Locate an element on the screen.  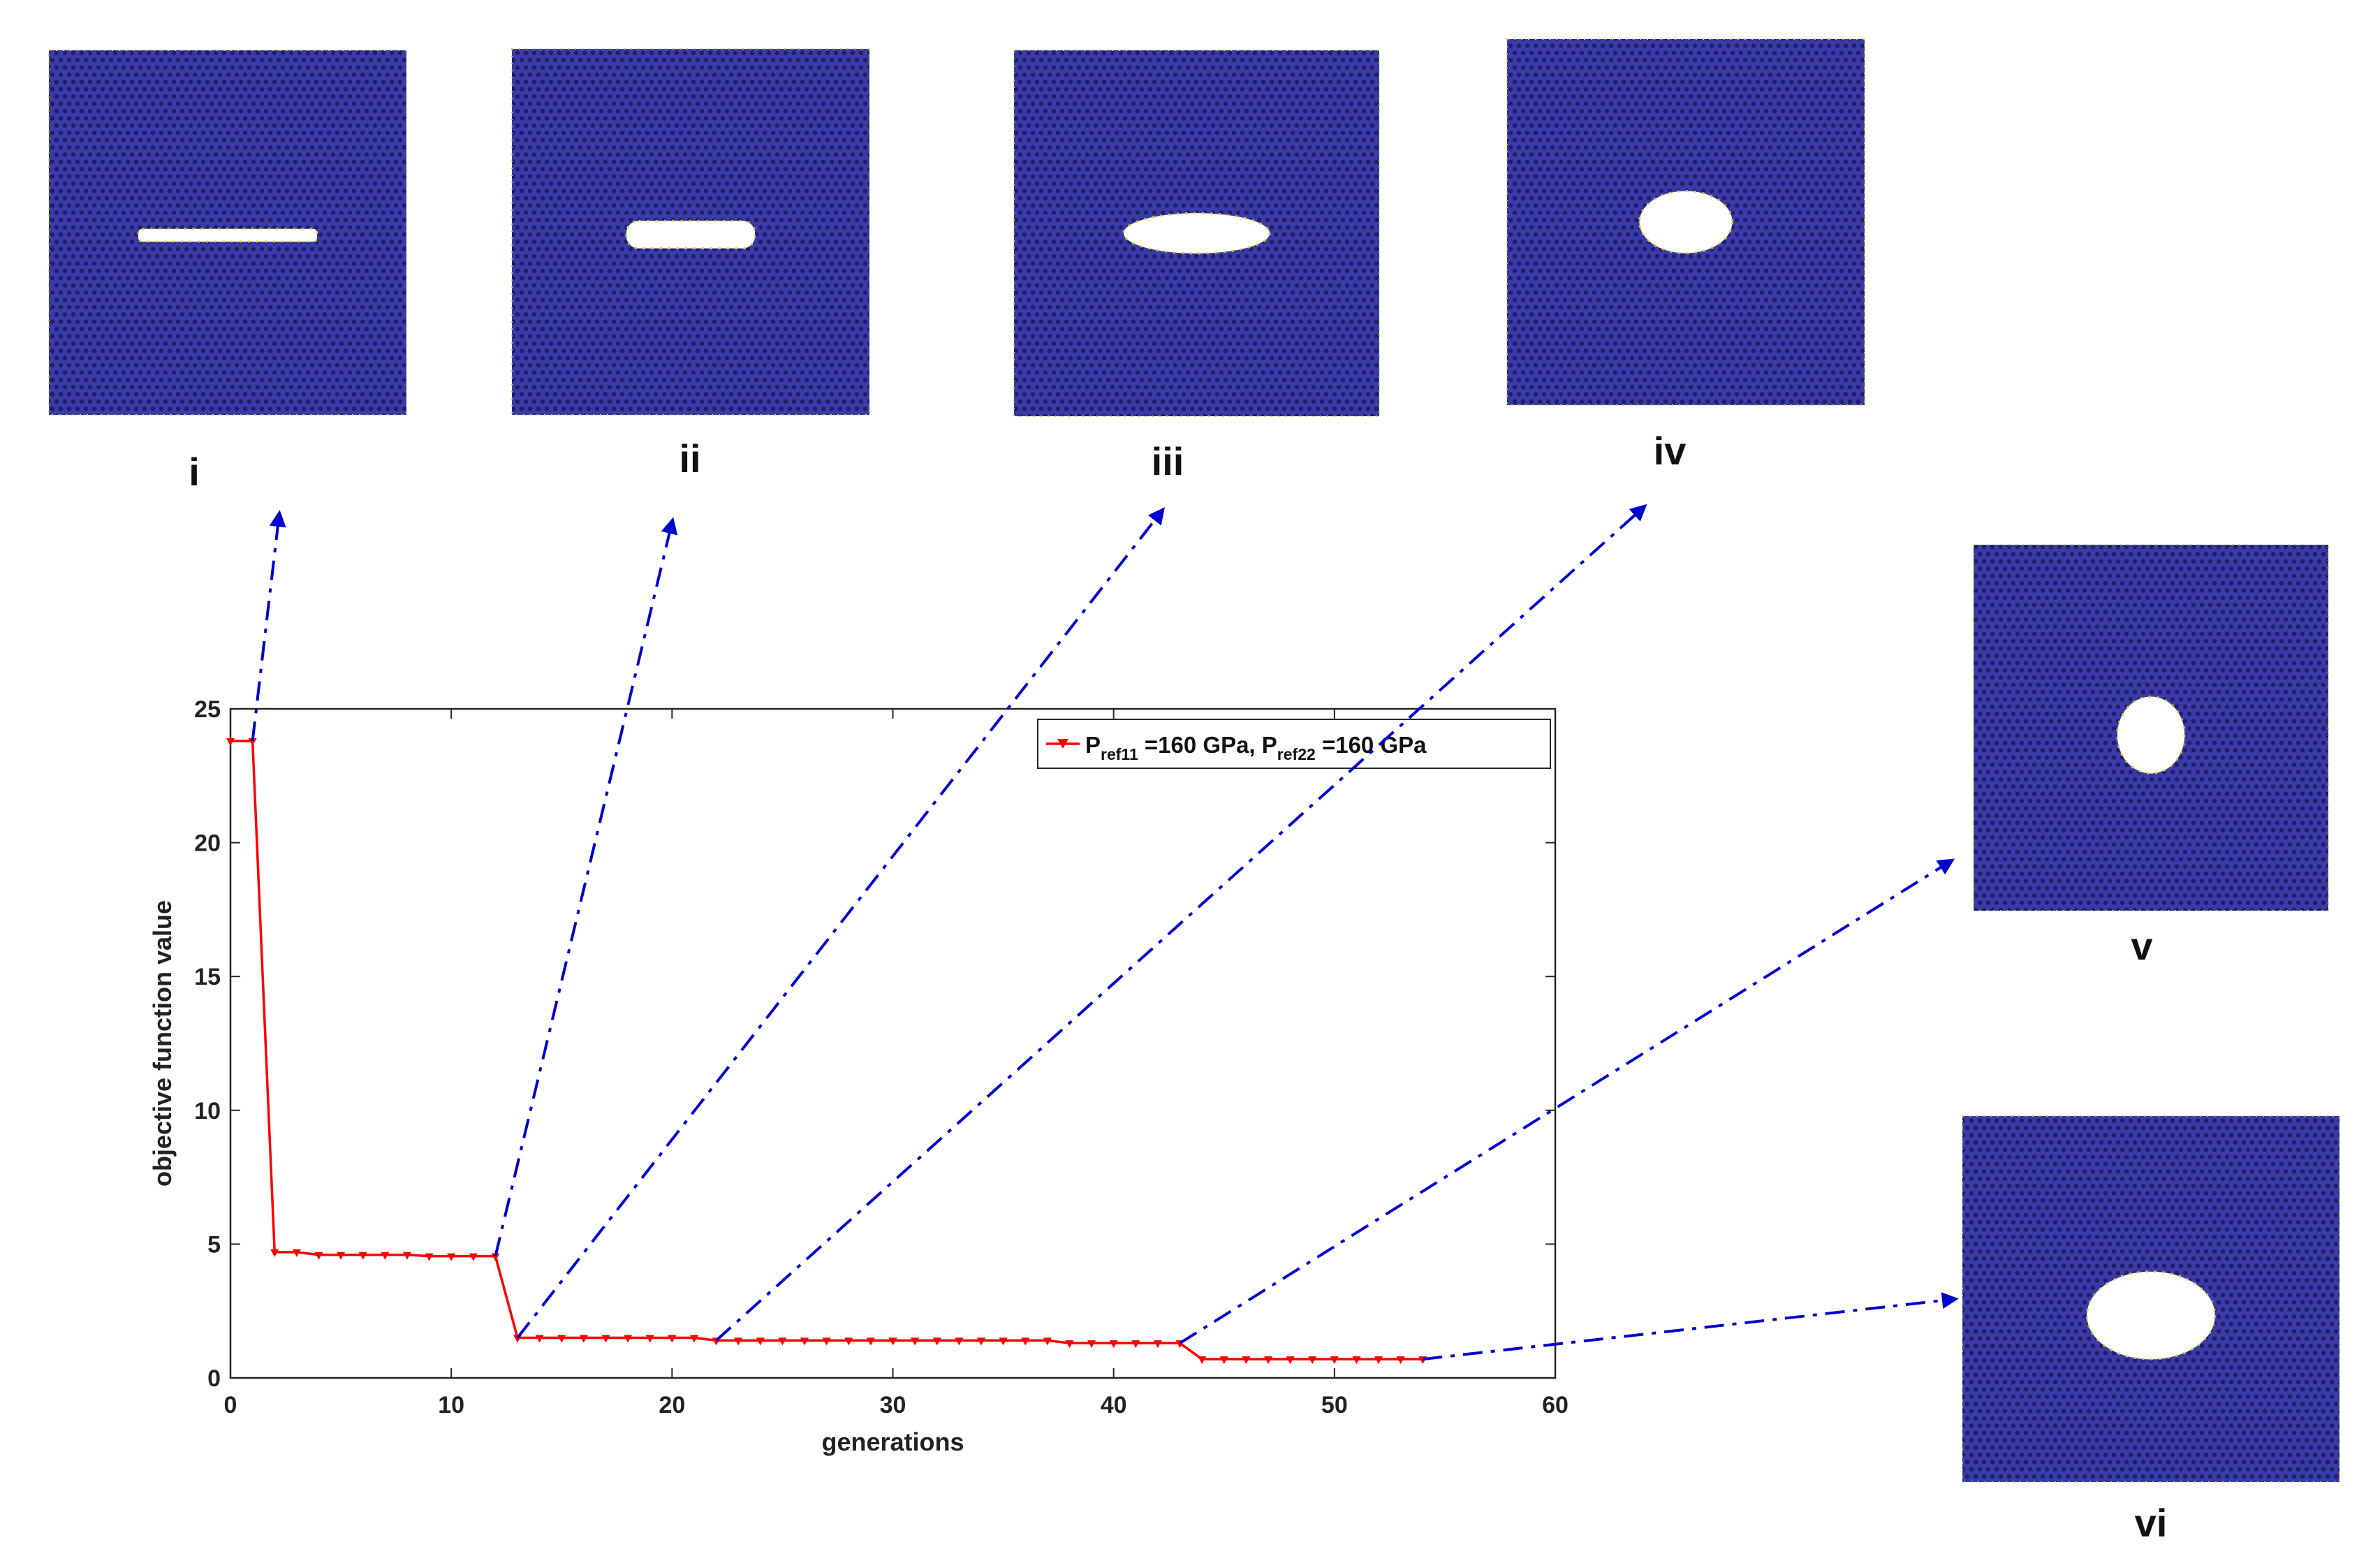
arrow-to-i is located at coordinates (268, 626).